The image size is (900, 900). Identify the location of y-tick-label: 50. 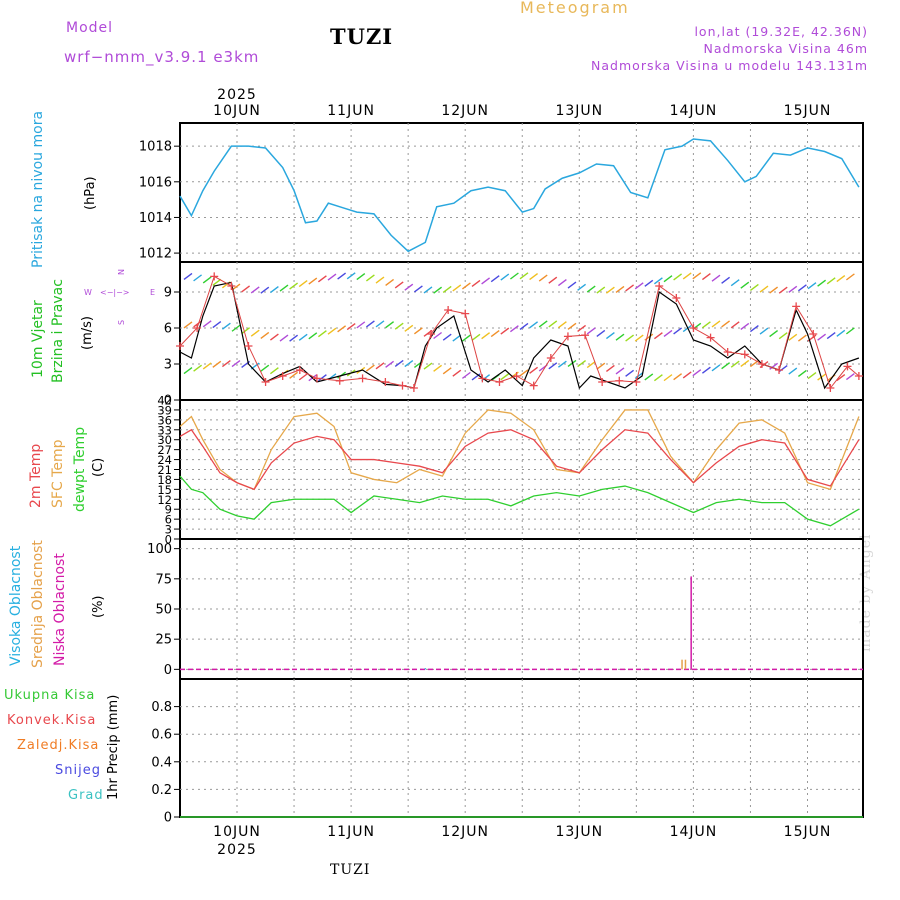
(163, 610).